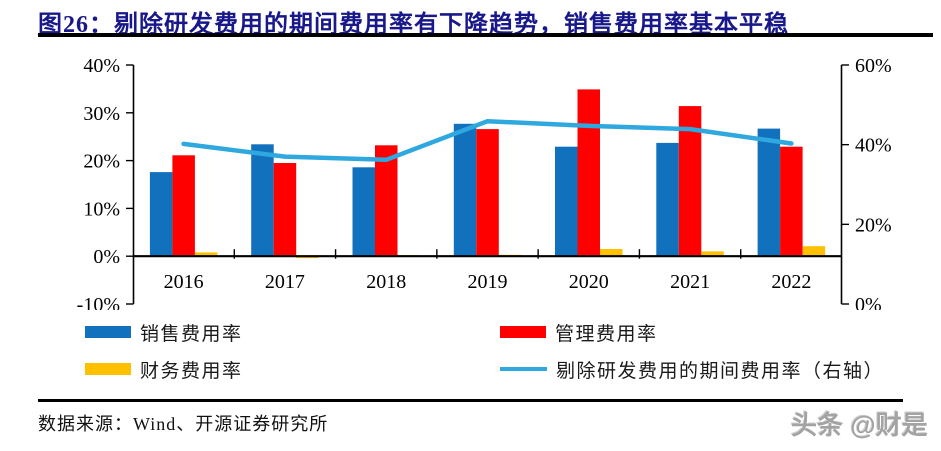 This screenshot has height=451, width=941. Describe the element at coordinates (108, 369) in the screenshot. I see `legend-swatch-finance-expense-ratio` at that location.